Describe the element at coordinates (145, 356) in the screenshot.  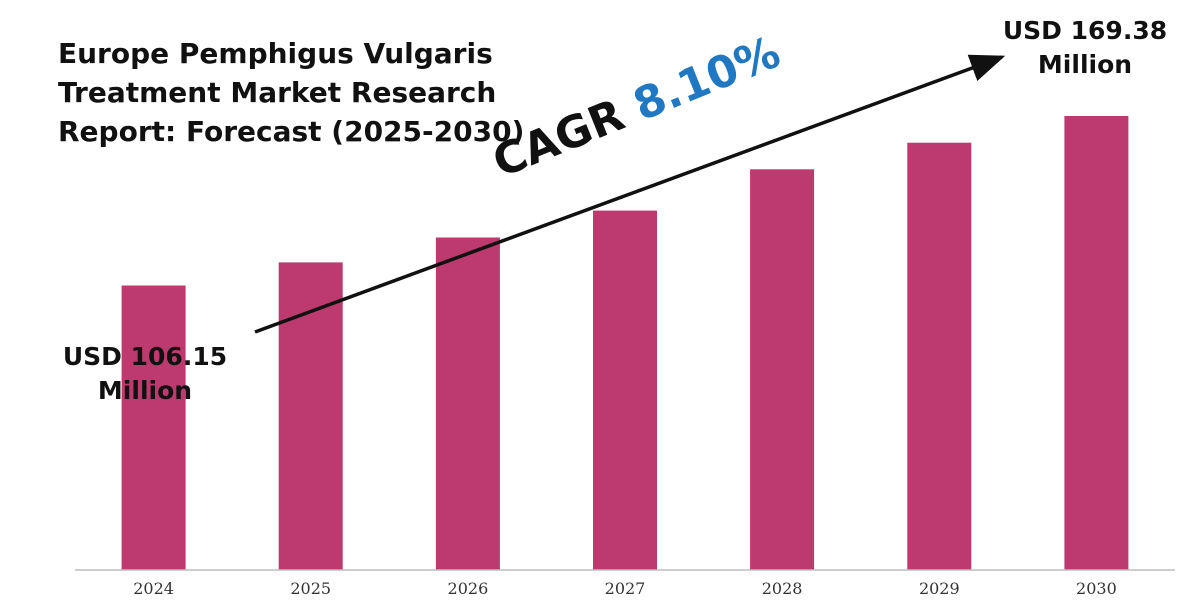
I see `start-value-amount: USD 106.15` at that location.